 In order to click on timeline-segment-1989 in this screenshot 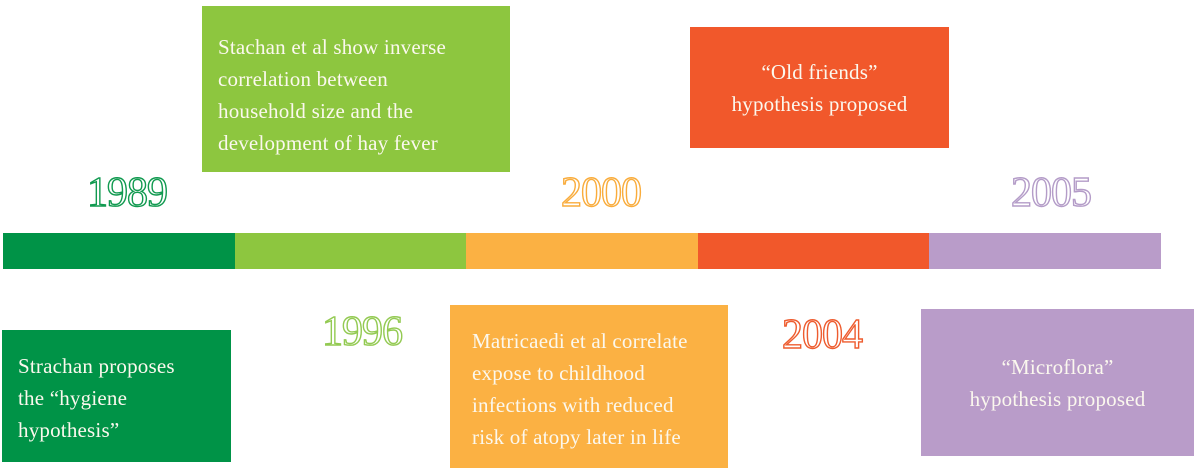, I will do `click(119, 251)`.